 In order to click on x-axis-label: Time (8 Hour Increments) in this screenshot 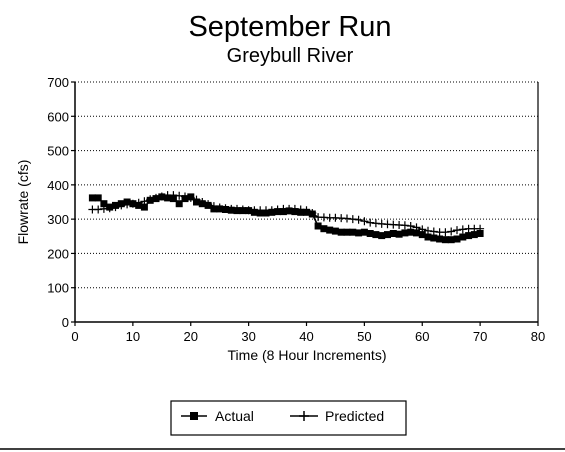, I will do `click(307, 355)`.